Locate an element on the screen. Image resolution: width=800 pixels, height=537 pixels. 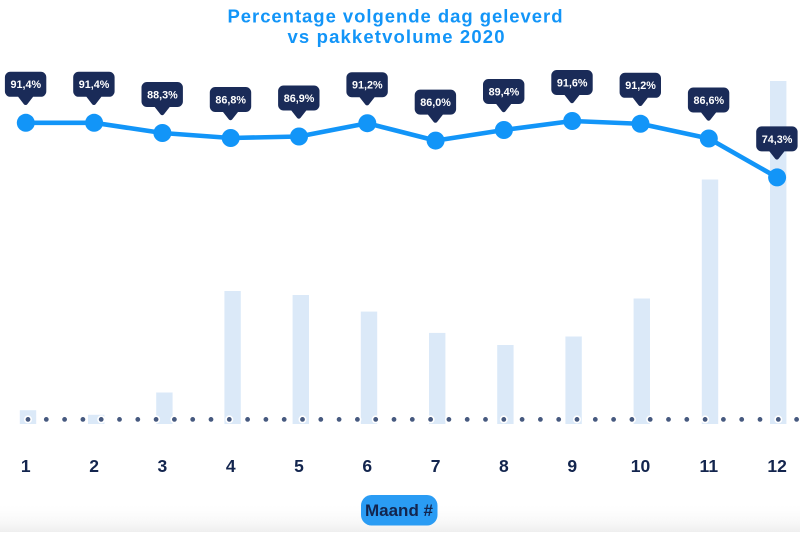
svg-text: 12 is located at coordinates (777, 466).